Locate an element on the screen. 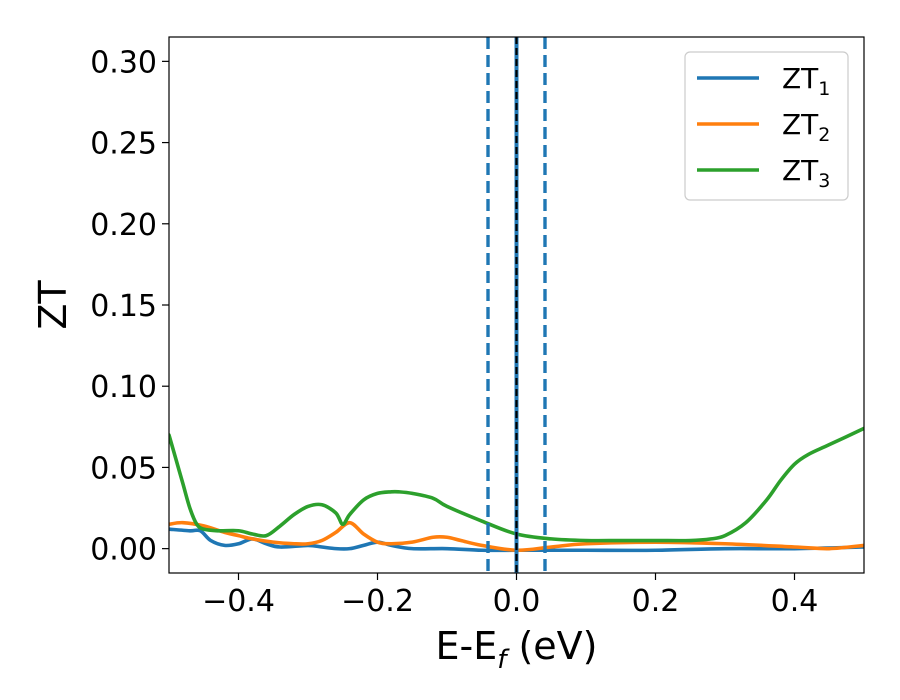 This screenshot has width=900, height=700. x-tick-label: −0.2 is located at coordinates (377, 601).